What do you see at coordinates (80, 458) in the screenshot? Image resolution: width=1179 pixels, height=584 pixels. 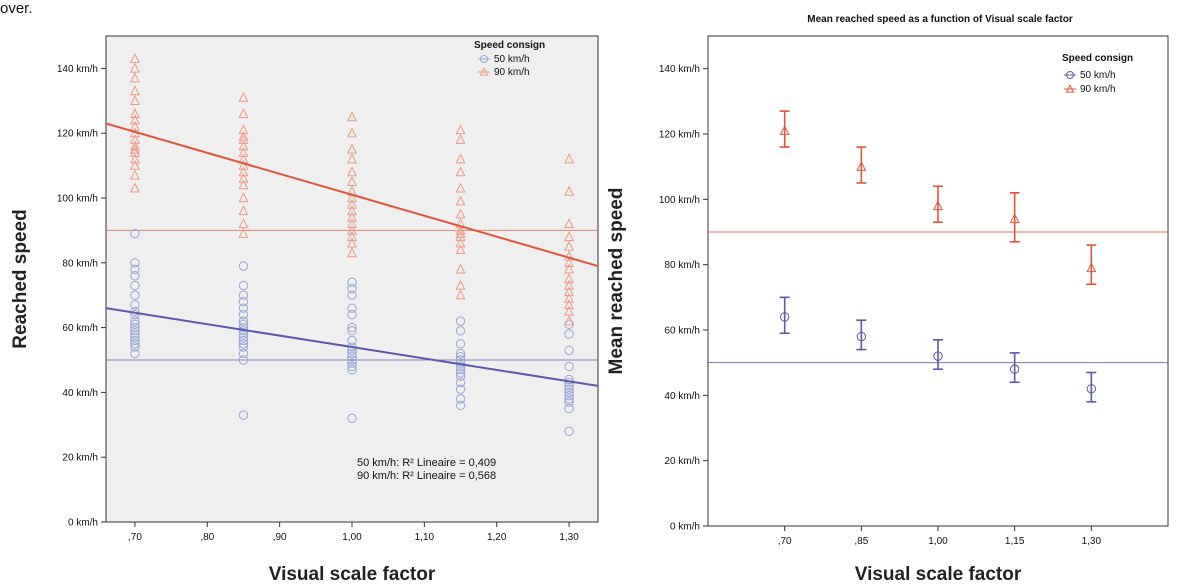 I see `scatter-y-tick-label: 20 km/h` at bounding box center [80, 458].